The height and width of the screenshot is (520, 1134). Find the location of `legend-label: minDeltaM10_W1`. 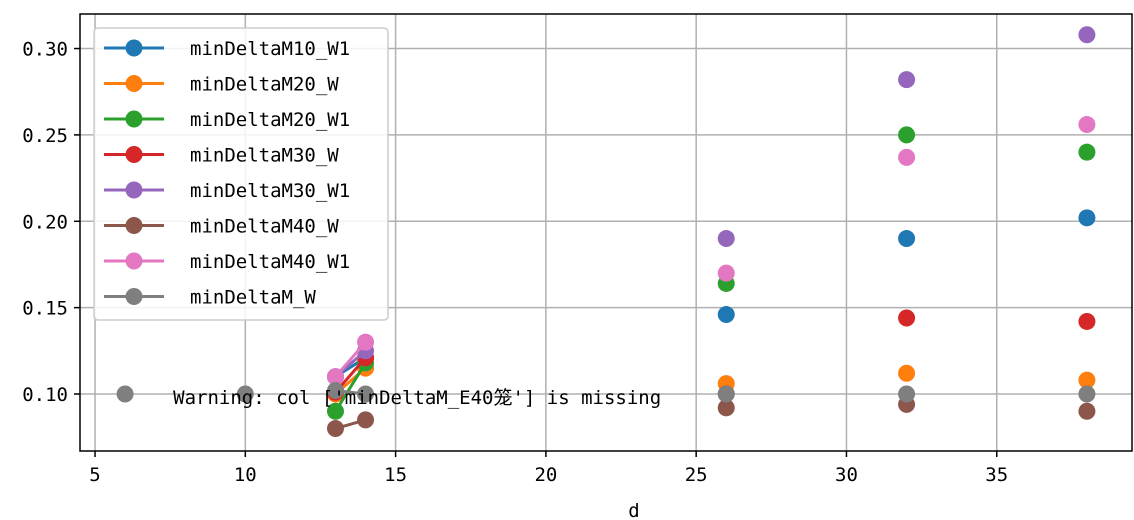

legend-label: minDeltaM10_W1 is located at coordinates (270, 49).